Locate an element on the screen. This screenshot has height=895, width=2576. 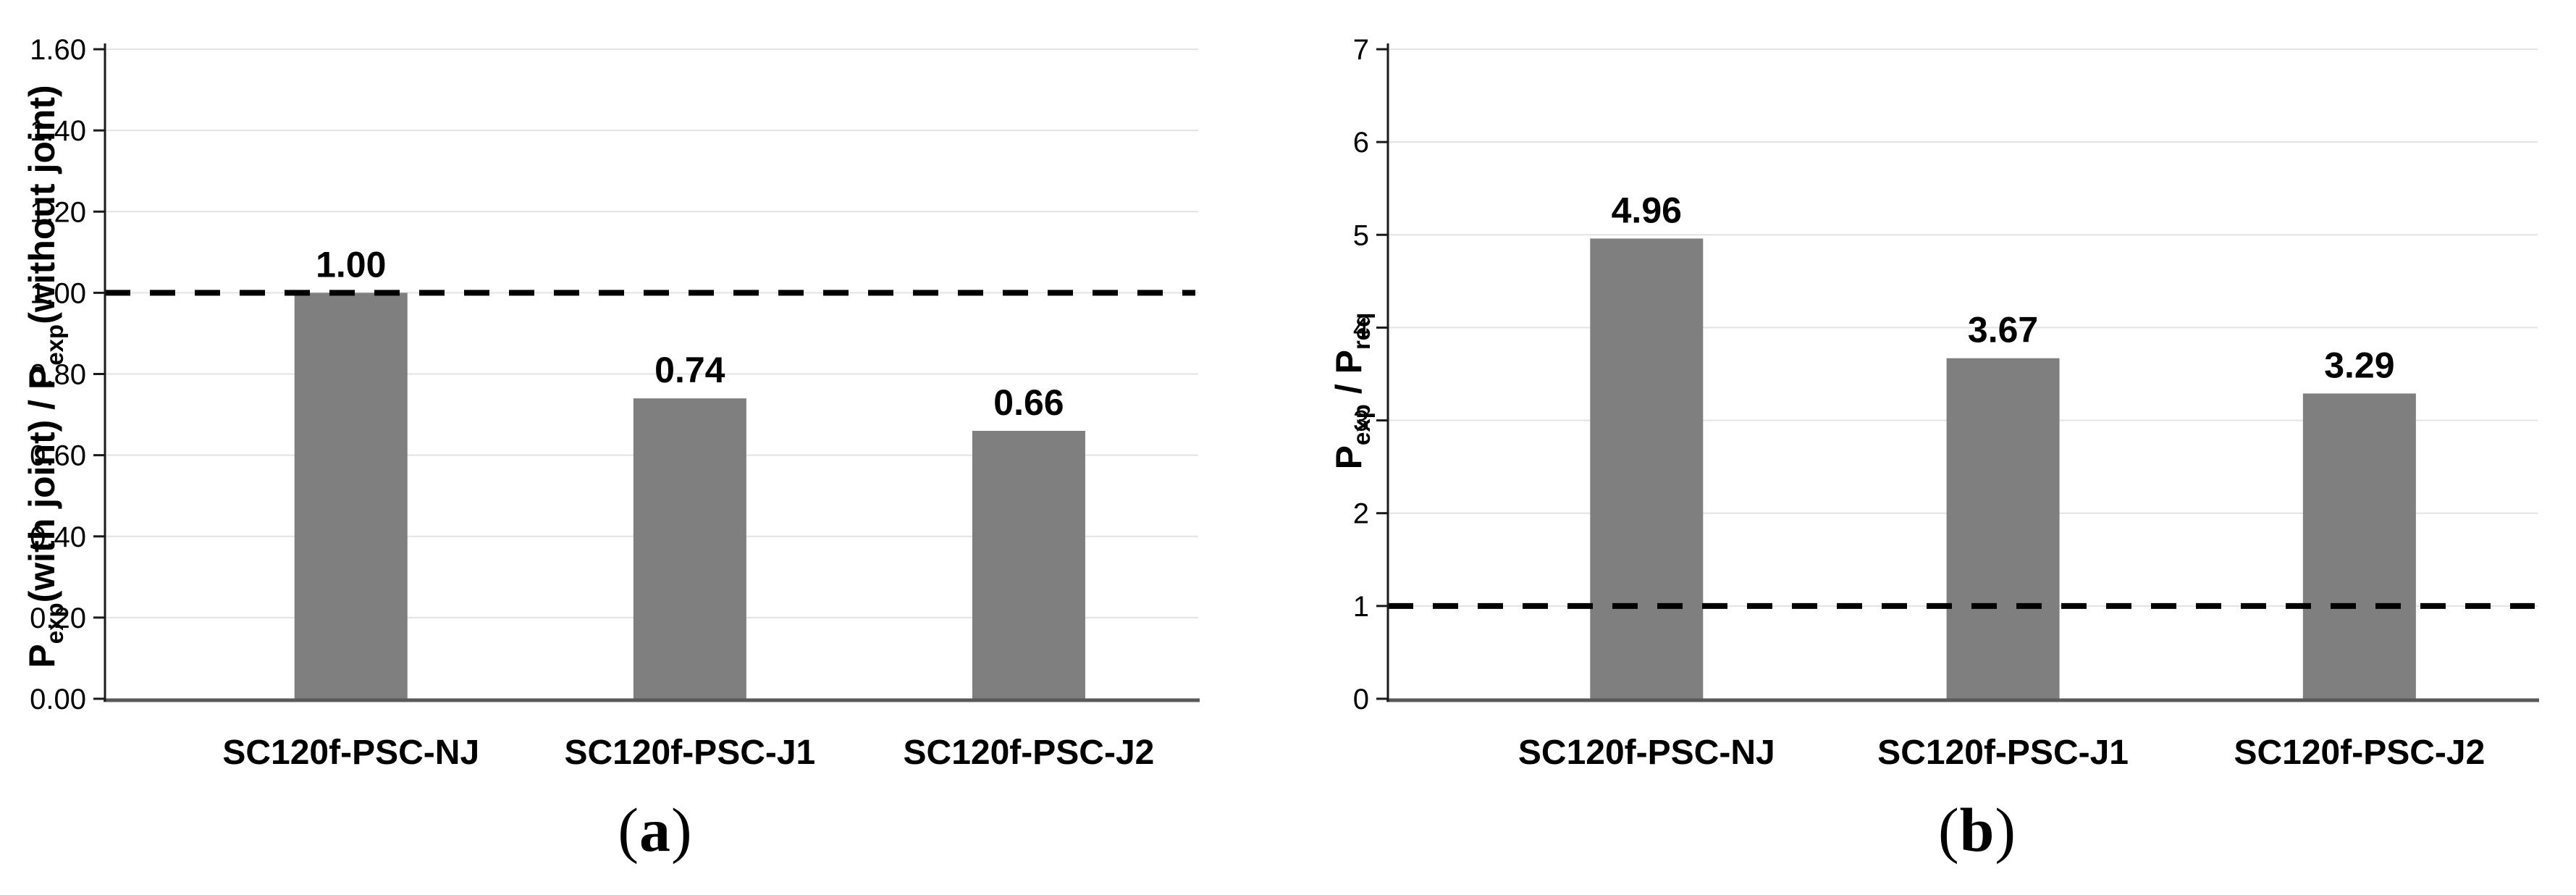
y-tick-label: 1.20 is located at coordinates (58, 212).